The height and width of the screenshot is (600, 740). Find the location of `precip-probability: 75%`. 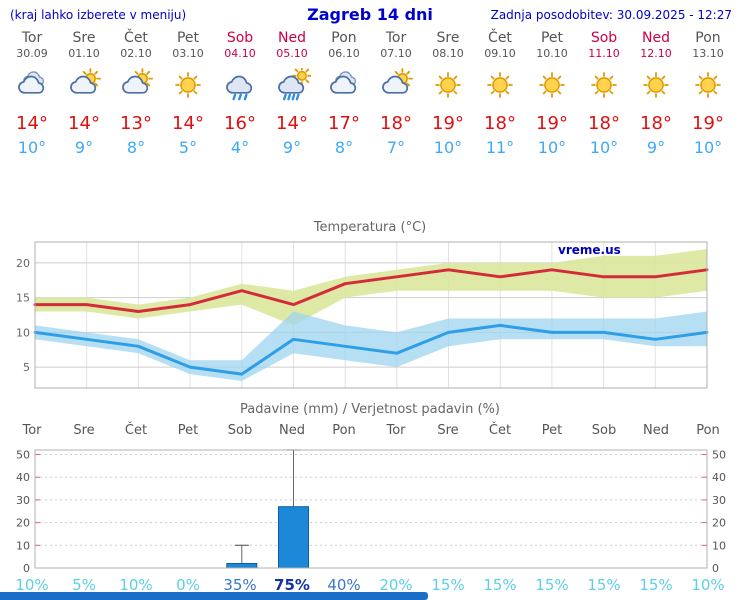

precip-probability: 75% is located at coordinates (292, 585).